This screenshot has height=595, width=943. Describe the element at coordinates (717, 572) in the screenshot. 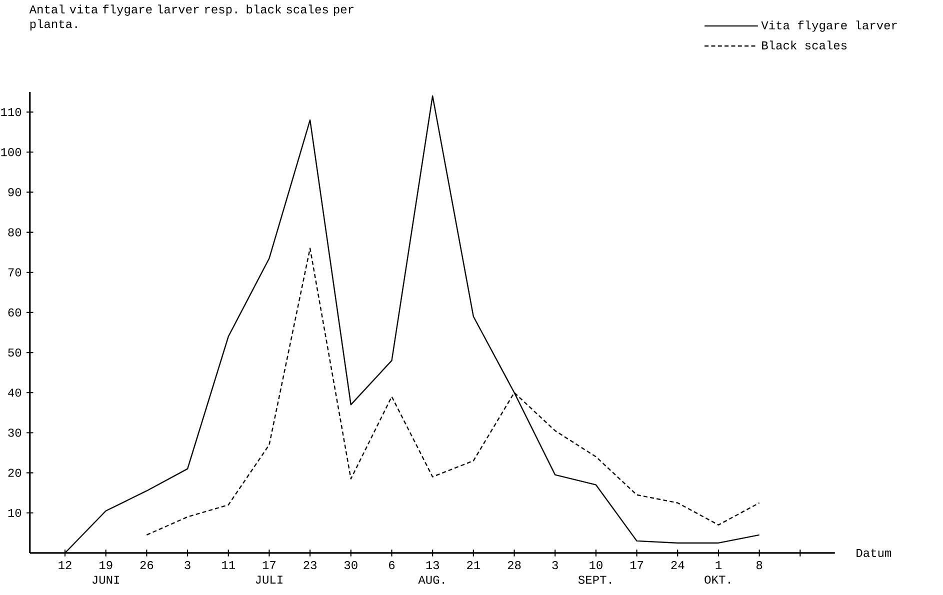

I see `x-tick-label: 1 OKT.` at that location.